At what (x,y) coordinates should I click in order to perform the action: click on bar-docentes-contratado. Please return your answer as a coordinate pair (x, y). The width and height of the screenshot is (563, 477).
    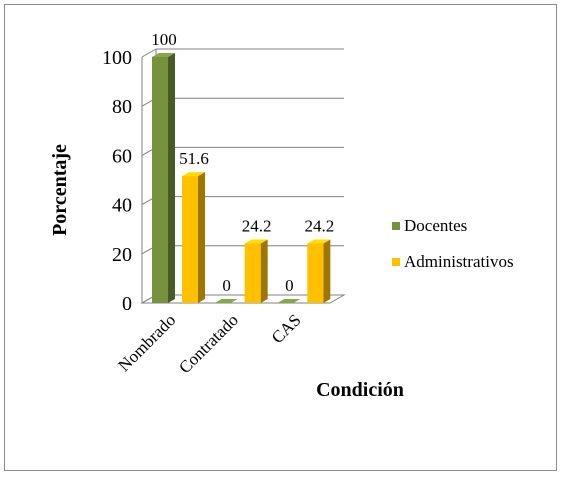
    Looking at the image, I should click on (226, 301).